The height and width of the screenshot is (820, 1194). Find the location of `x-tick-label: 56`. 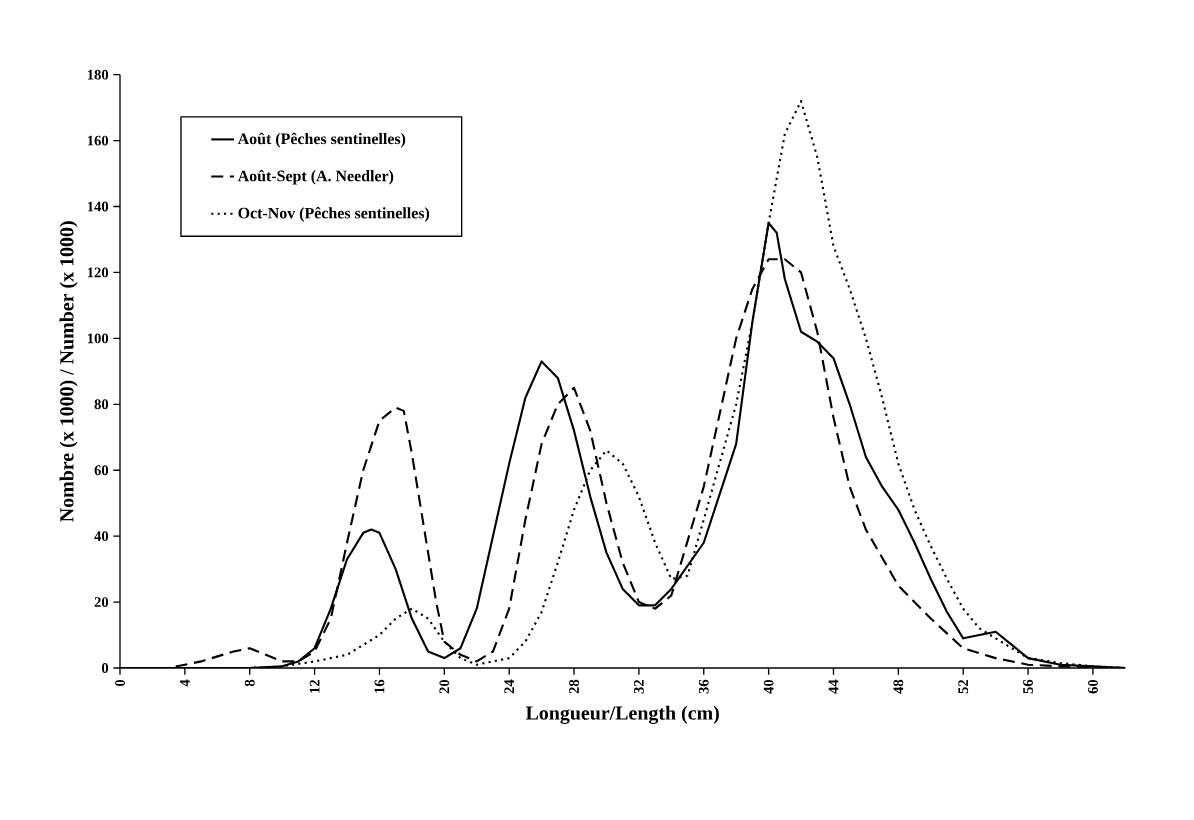

x-tick-label: 56 is located at coordinates (1028, 686).